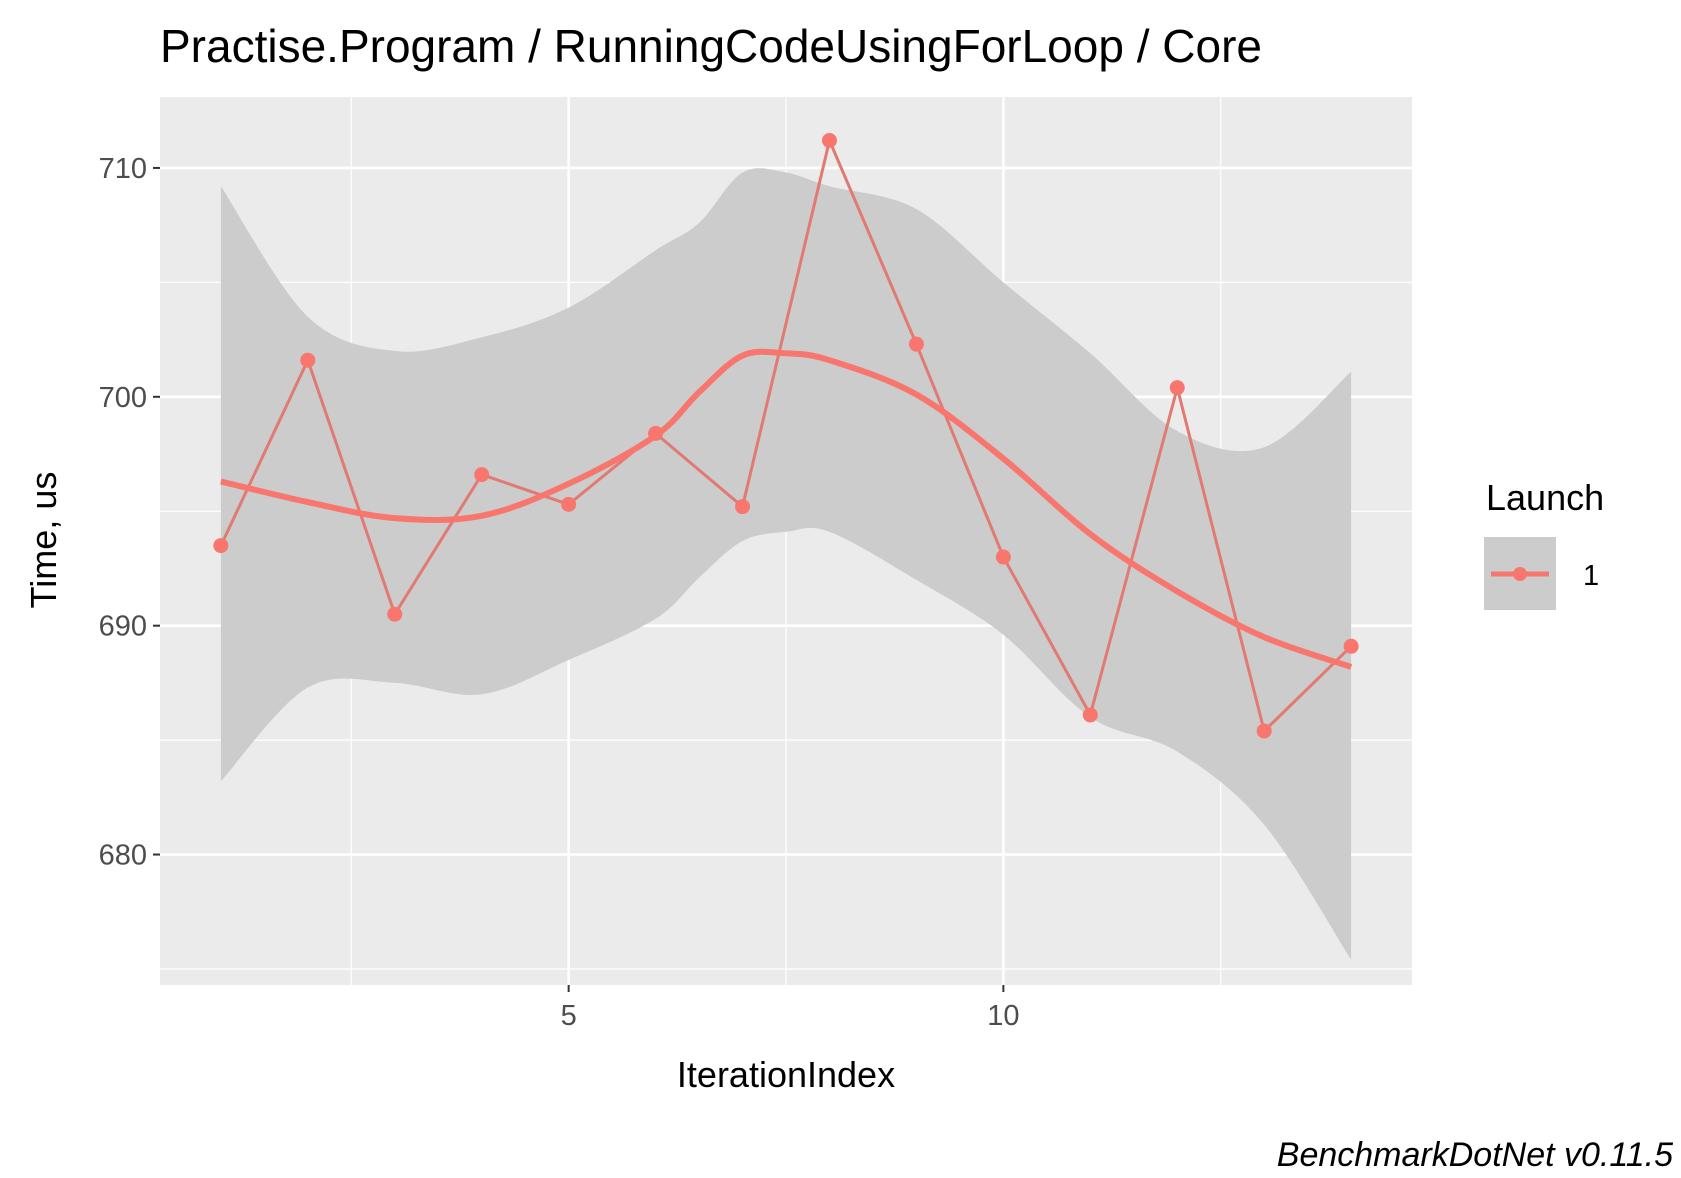  Describe the element at coordinates (1545, 497) in the screenshot. I see `legend-title: Launch` at that location.